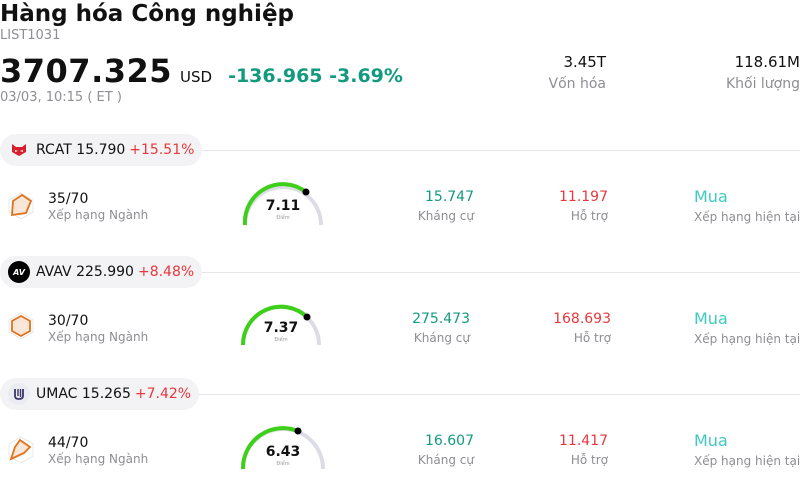  What do you see at coordinates (19, 150) in the screenshot?
I see `red-cat-icon` at bounding box center [19, 150].